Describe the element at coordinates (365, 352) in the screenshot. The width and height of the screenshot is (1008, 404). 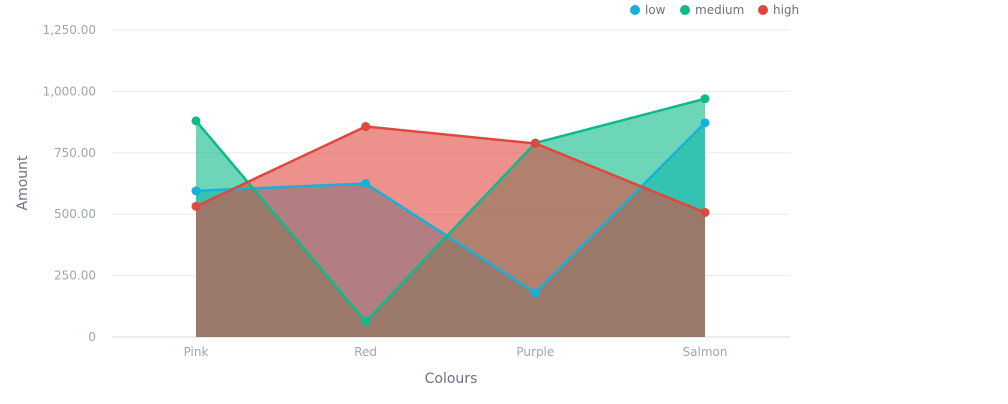
I see `x-tick-label: Red` at that location.